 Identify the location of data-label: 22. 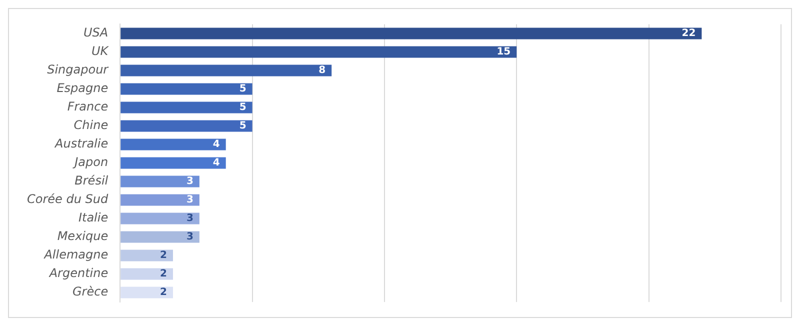
(689, 34).